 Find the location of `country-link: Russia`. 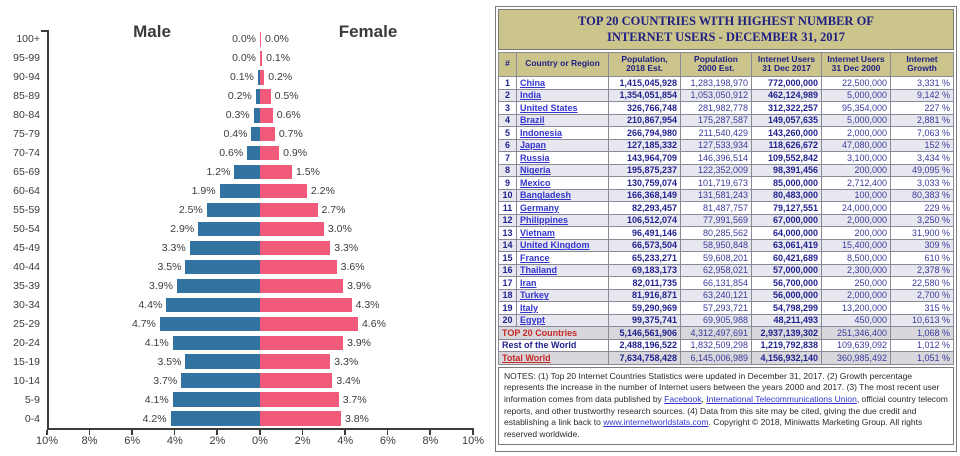

country-link: Russia is located at coordinates (535, 157).